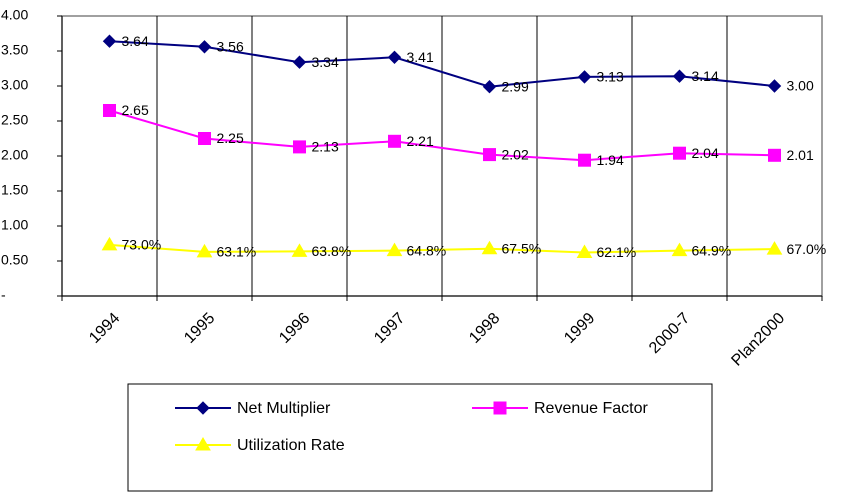  What do you see at coordinates (325, 147) in the screenshot?
I see `data-label: 2.13` at bounding box center [325, 147].